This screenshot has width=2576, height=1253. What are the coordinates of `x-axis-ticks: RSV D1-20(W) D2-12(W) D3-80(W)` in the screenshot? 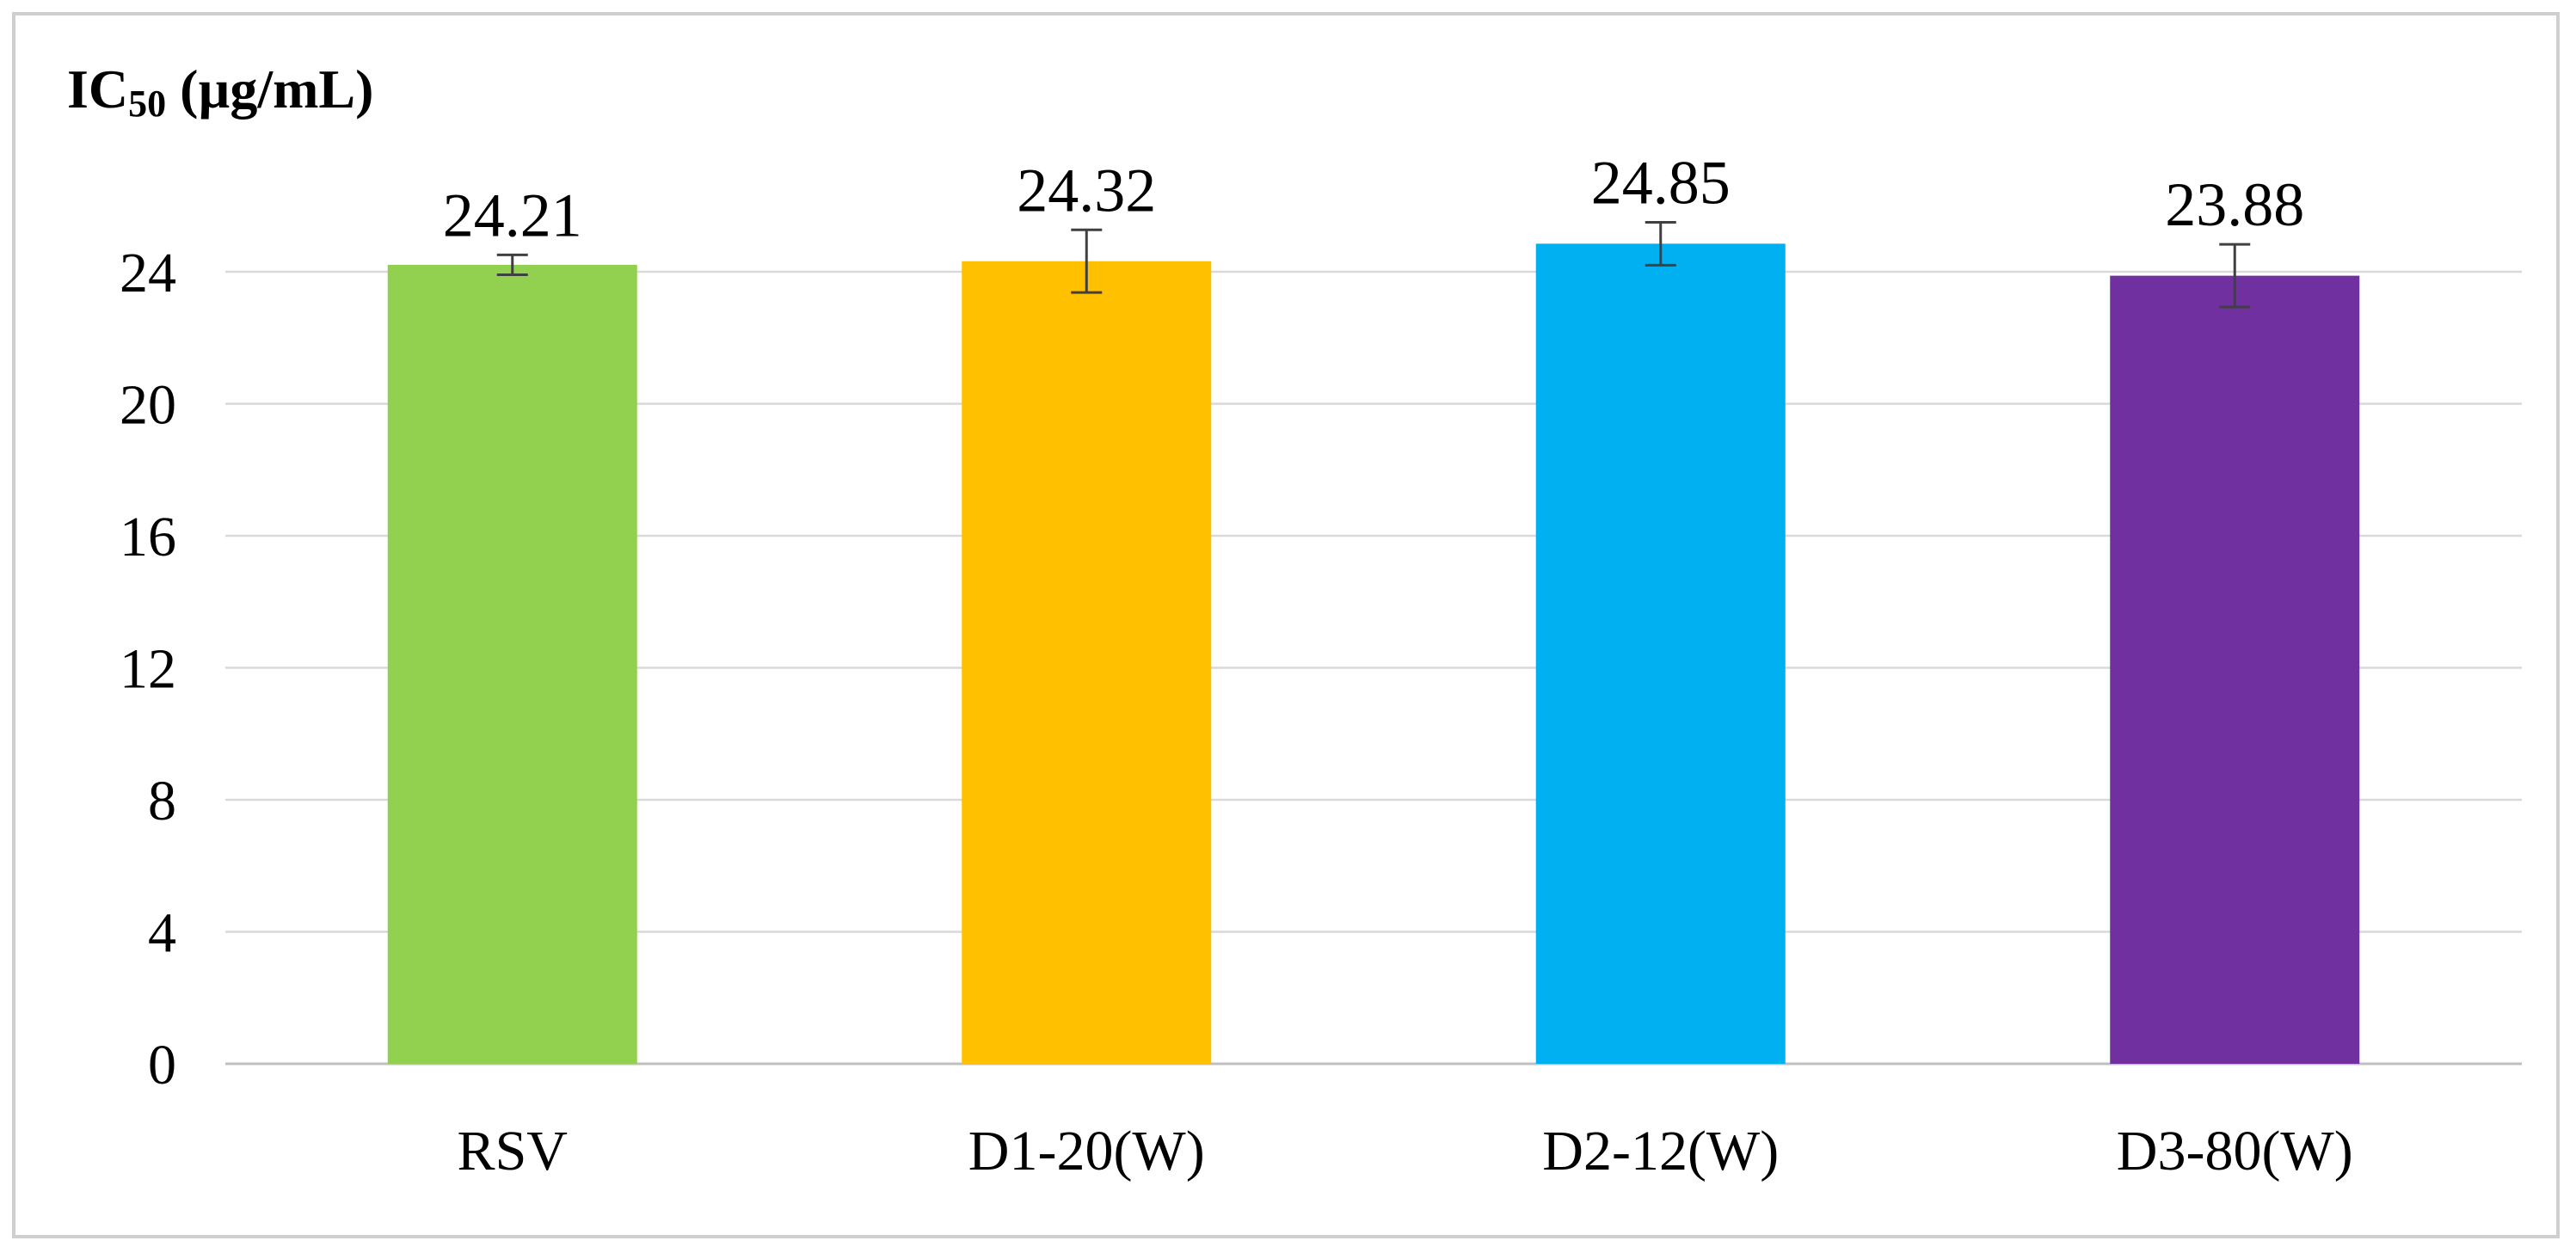 It's located at (1405, 1151).